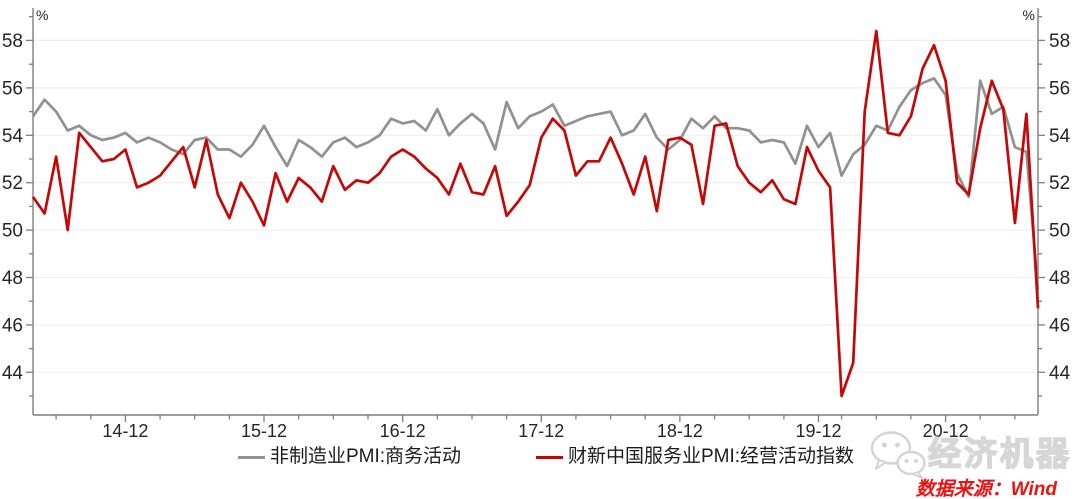 This screenshot has width=1080, height=499. What do you see at coordinates (251, 457) in the screenshot?
I see `gray-line-swatch` at bounding box center [251, 457].